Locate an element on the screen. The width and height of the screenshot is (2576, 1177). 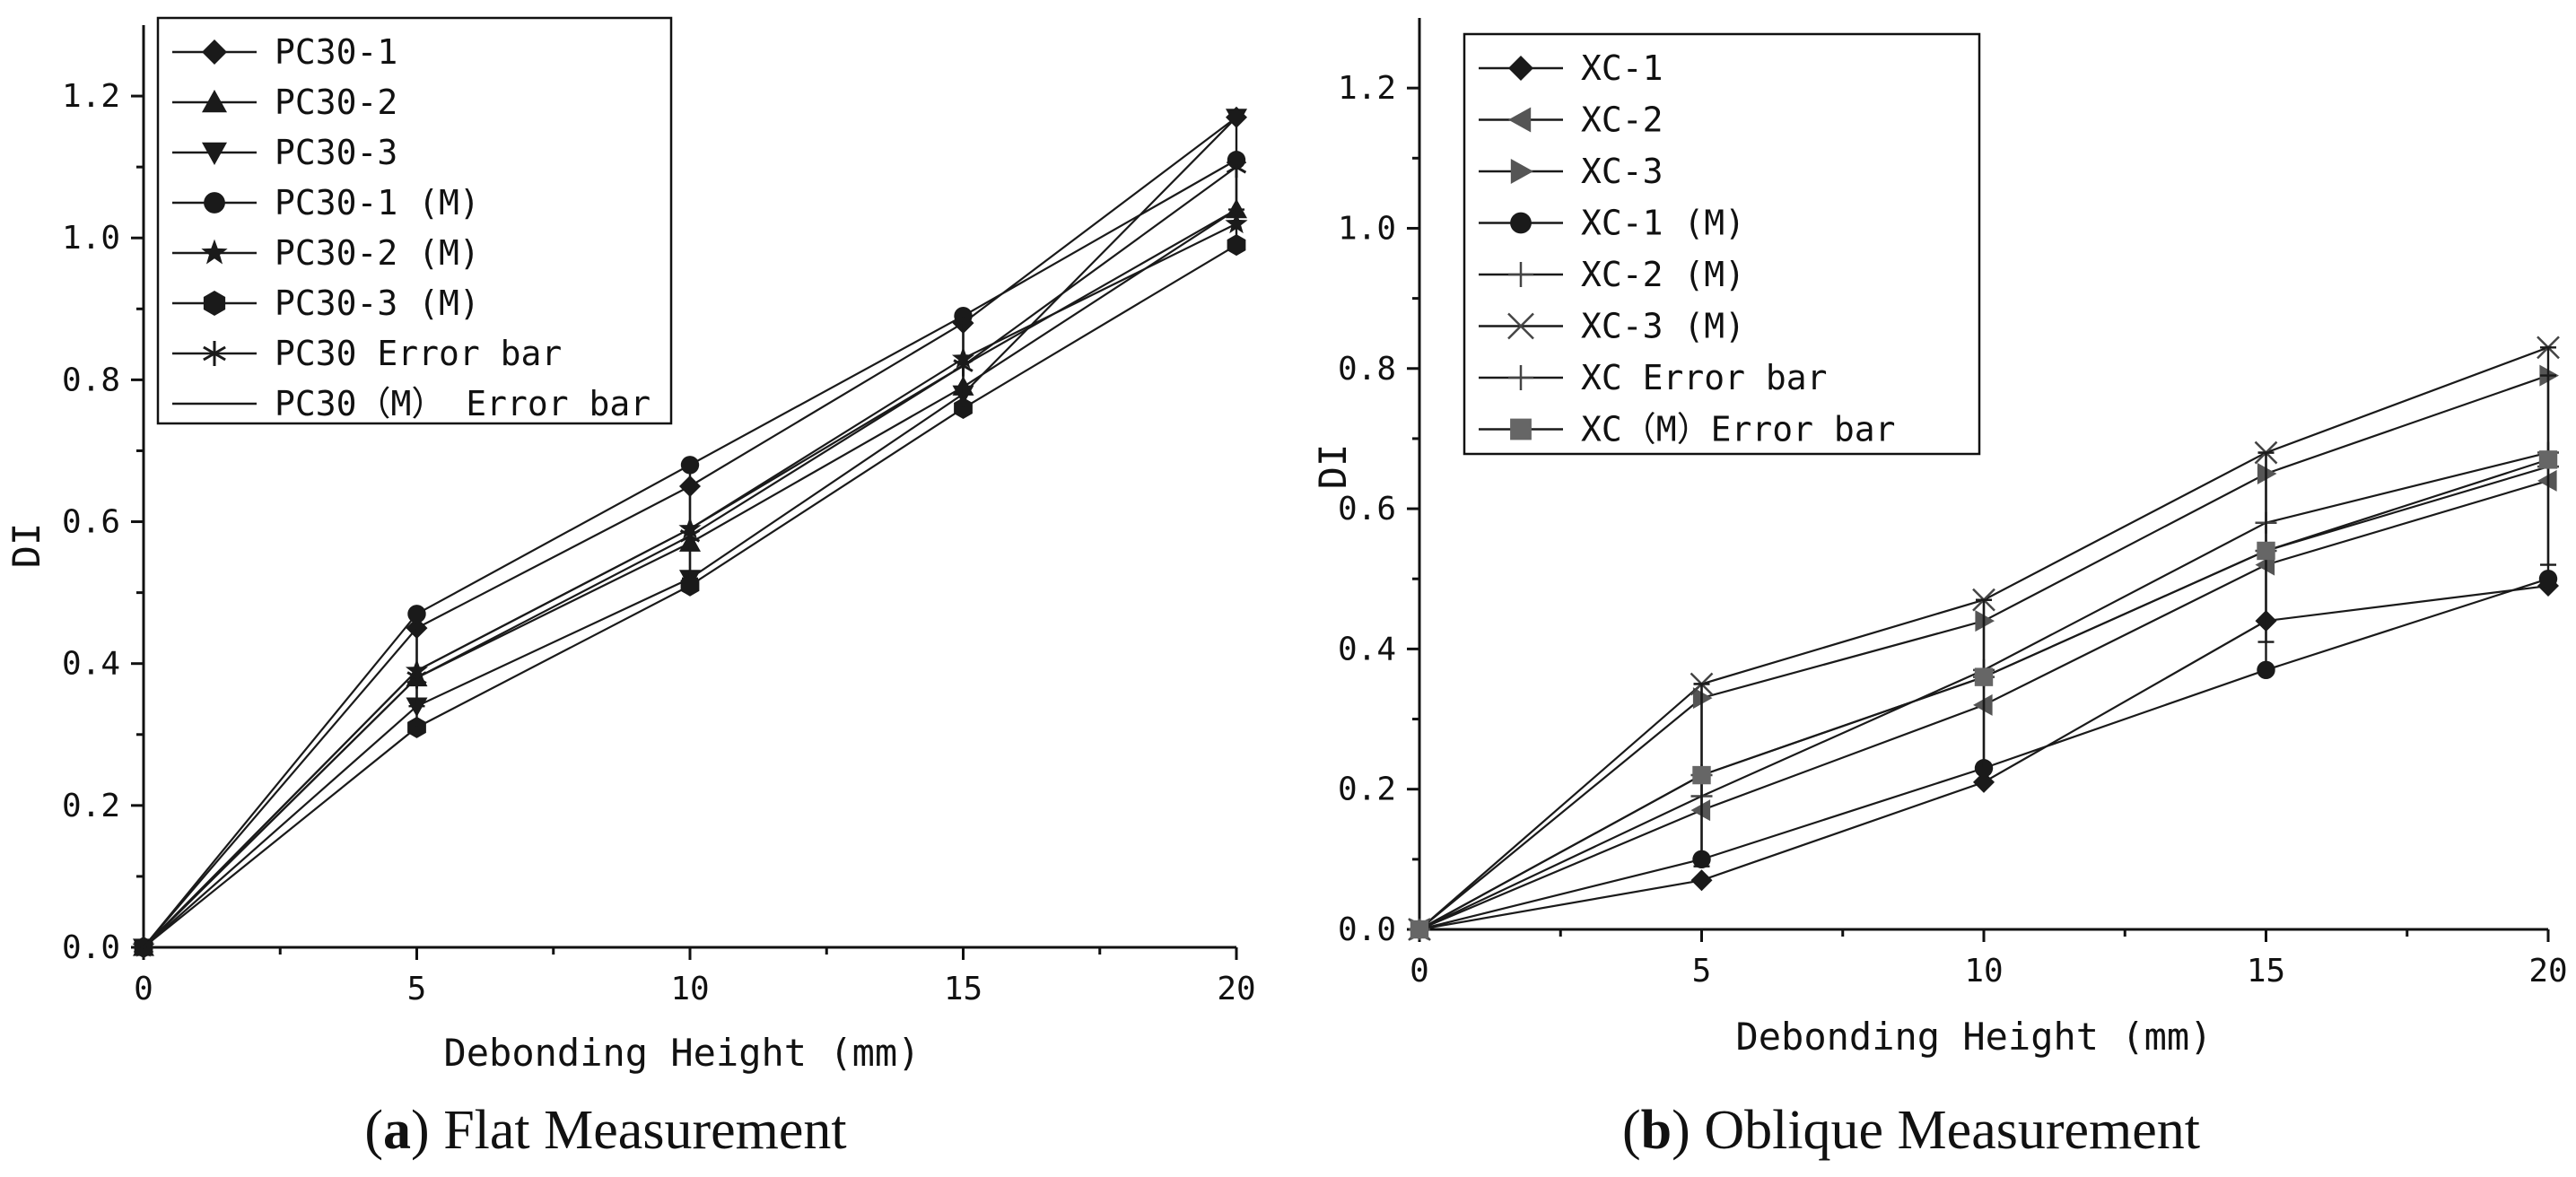
legend-label: XC-2 (M) is located at coordinates (1663, 274).